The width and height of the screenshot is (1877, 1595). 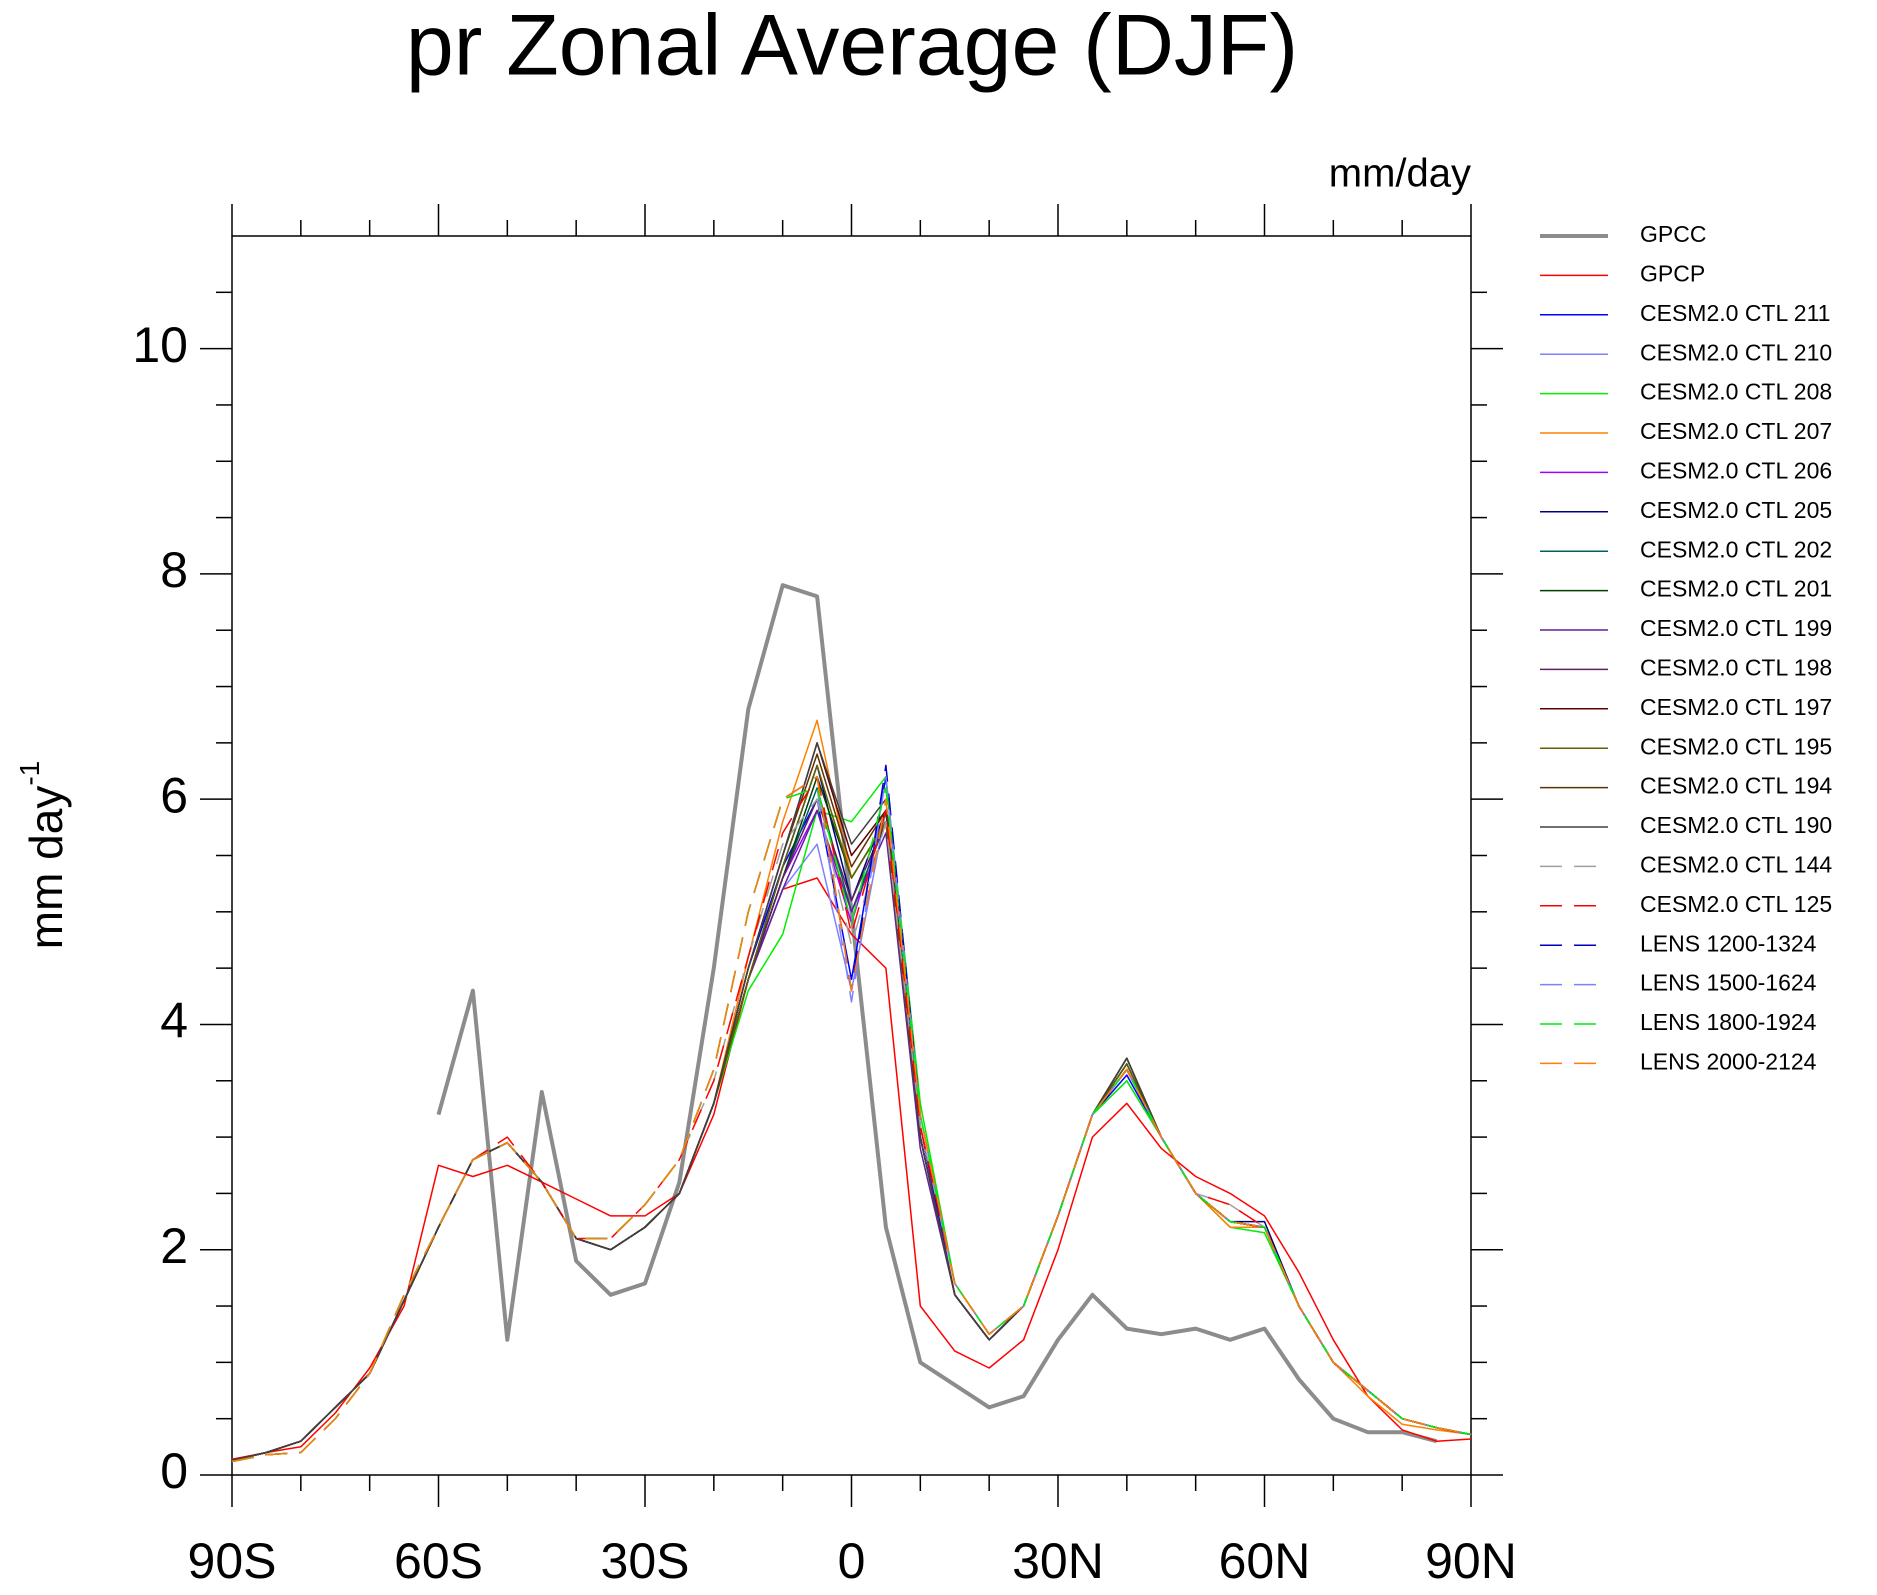 I want to click on legend-label: CESM2.0 CTL 144, so click(x=1736, y=864).